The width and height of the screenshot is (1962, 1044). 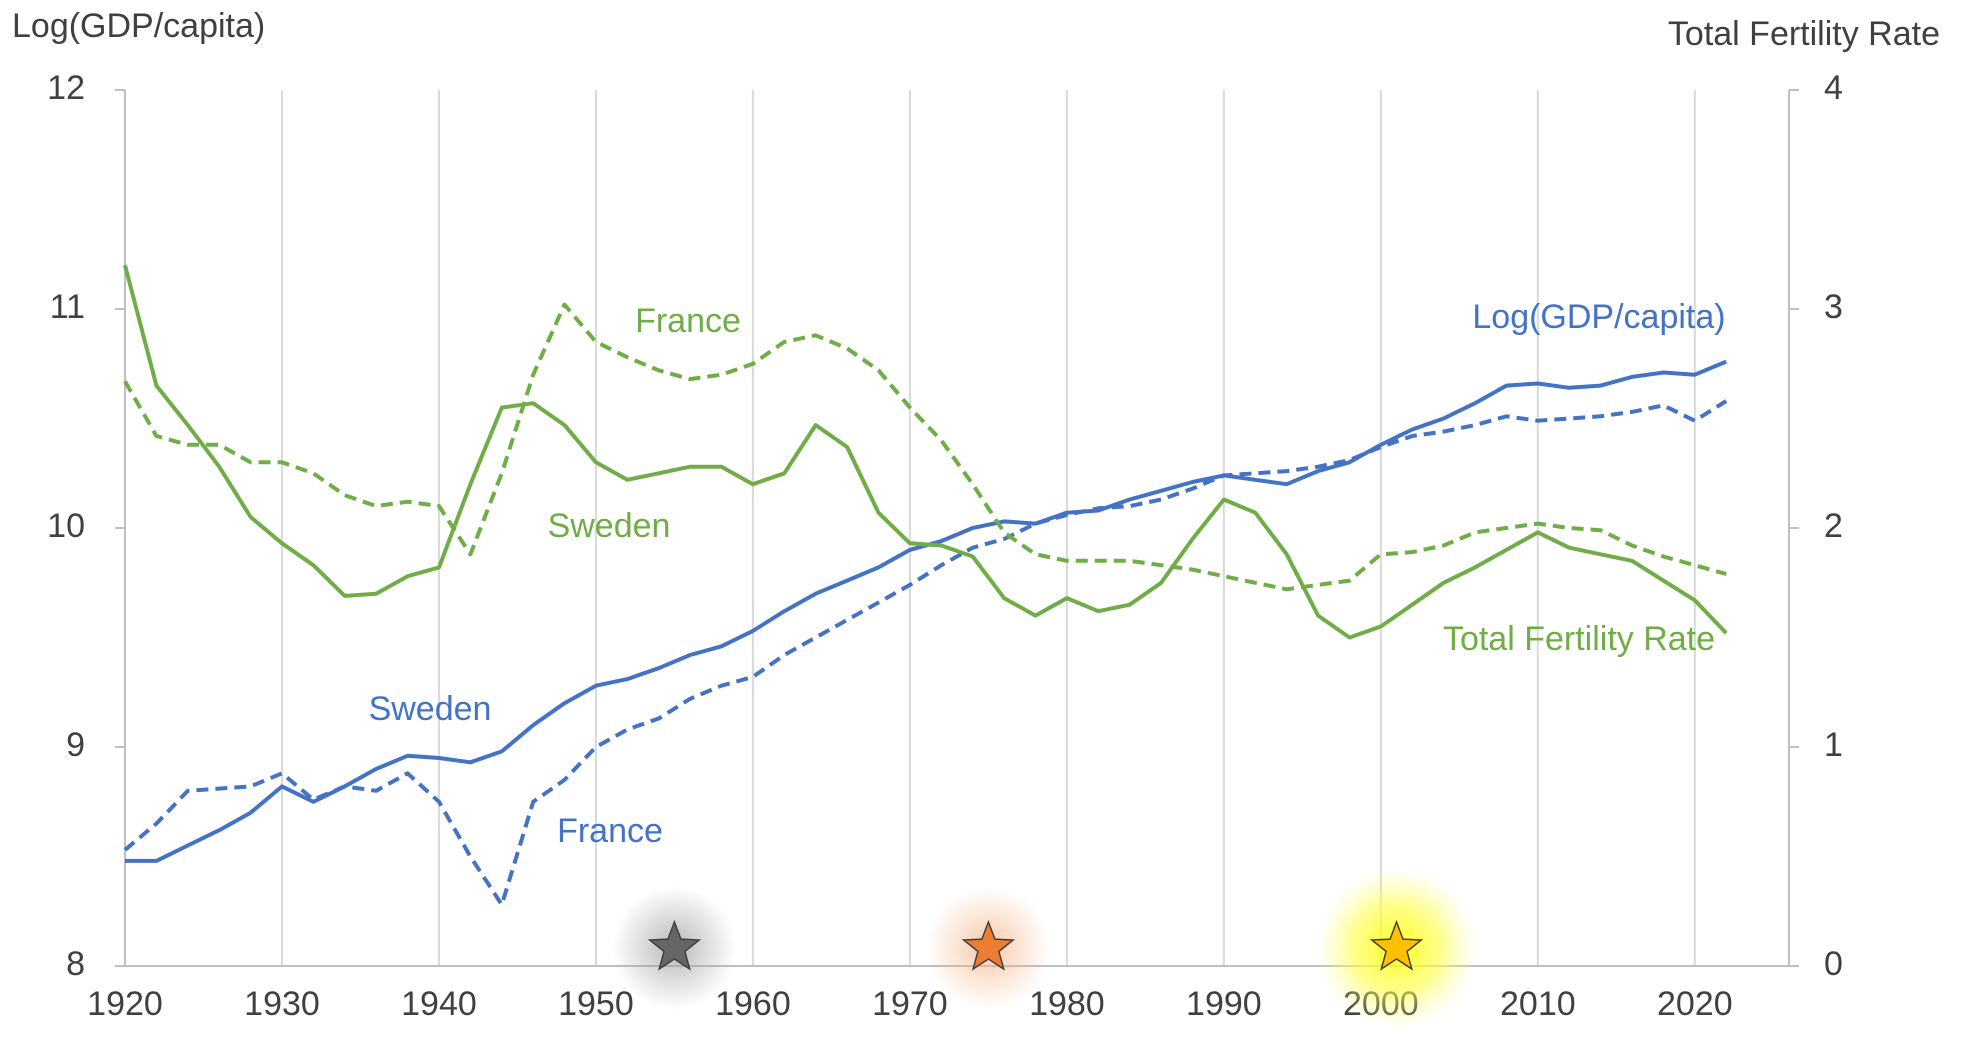 I want to click on y2-tick-label: 4, so click(x=1833, y=88).